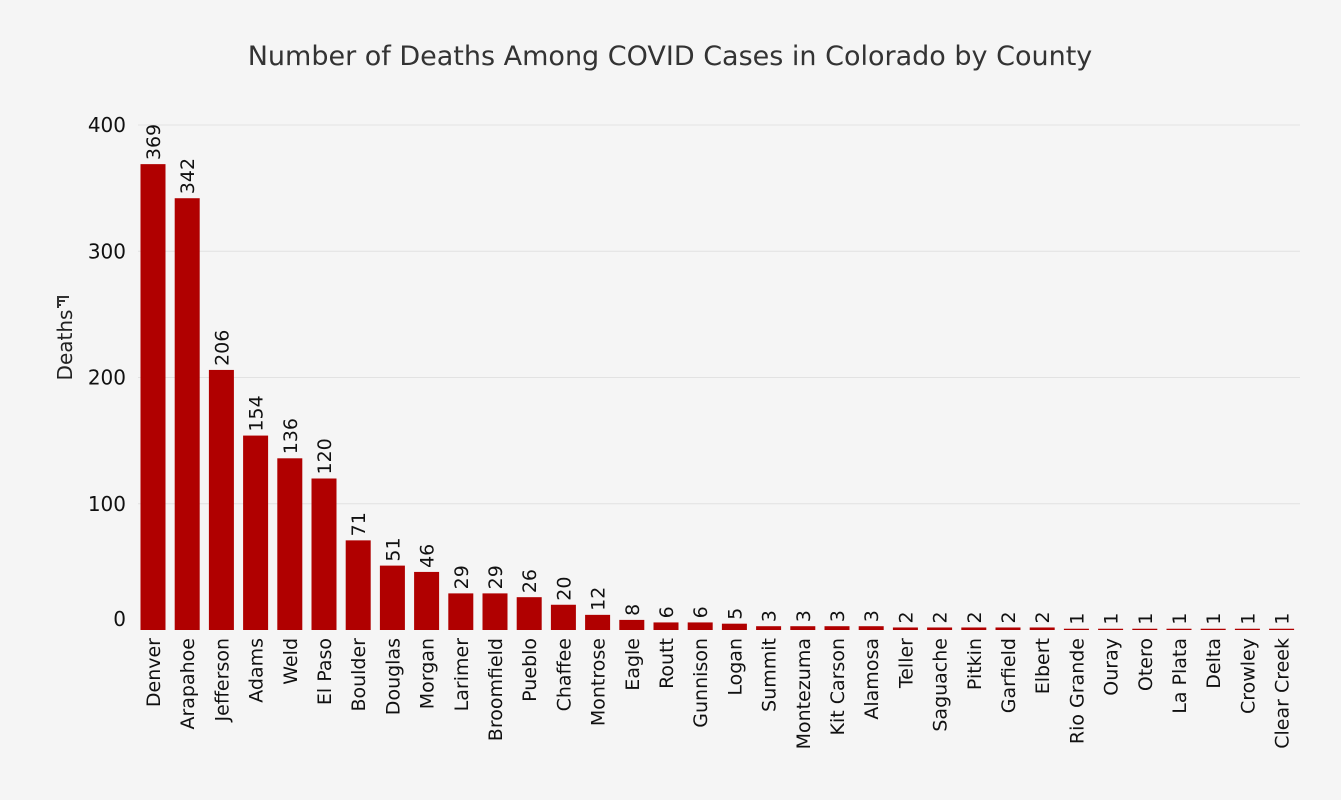  I want to click on x-tick-label: Chaffee, so click(564, 674).